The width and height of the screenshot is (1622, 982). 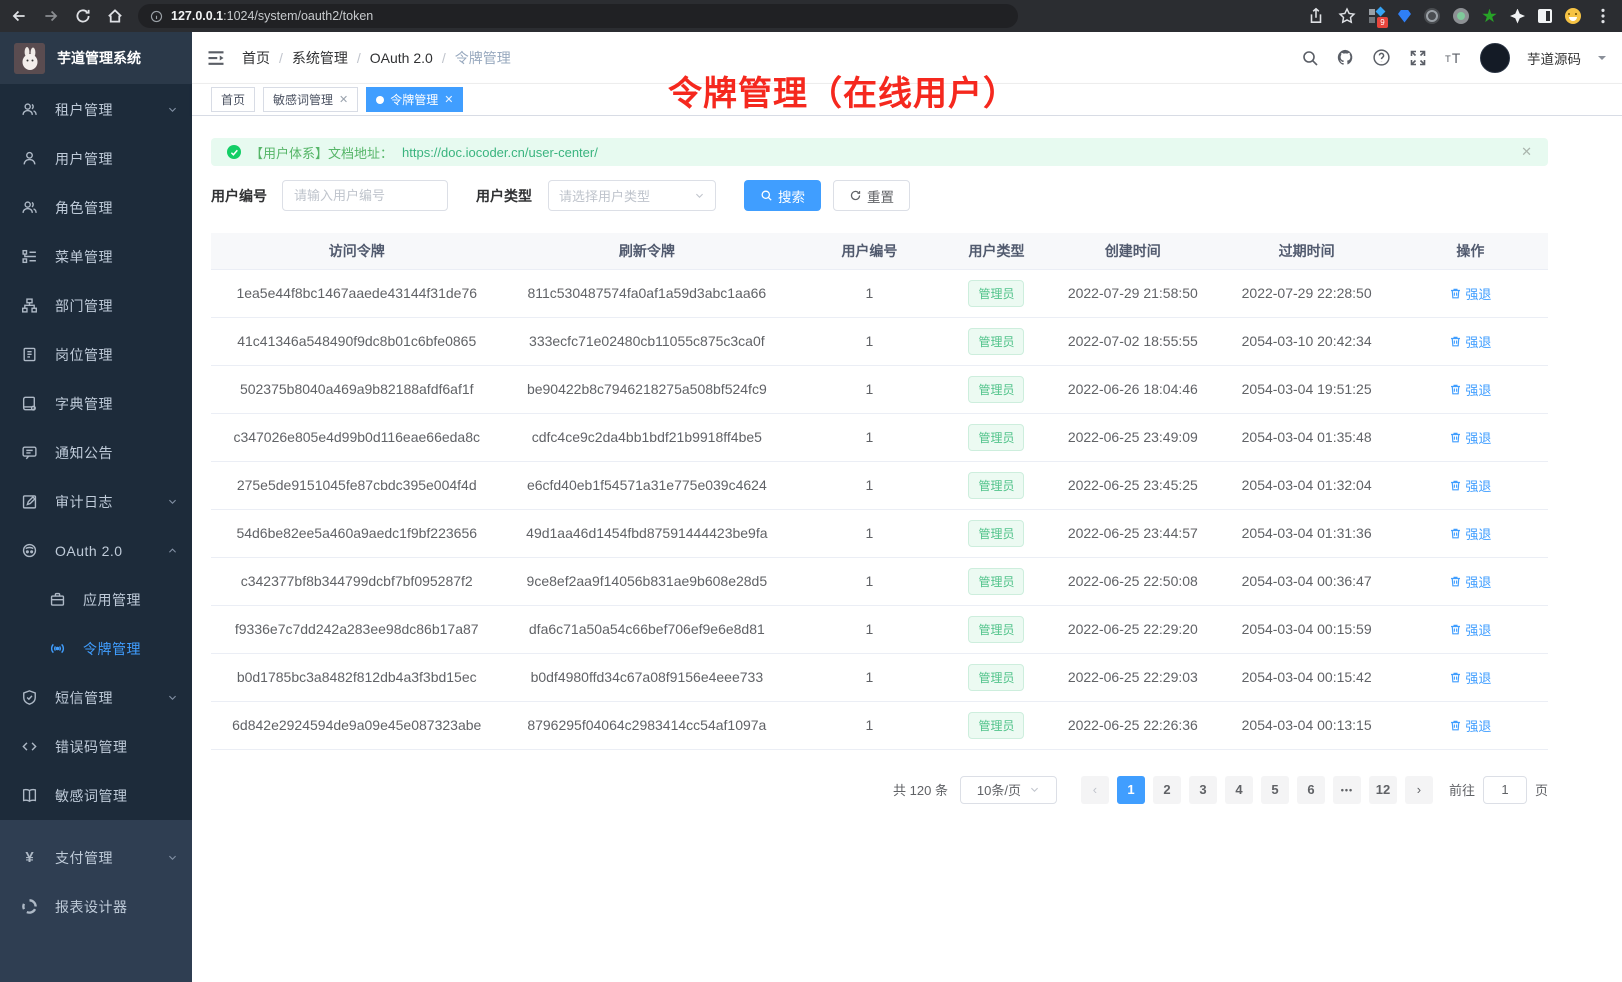 What do you see at coordinates (256, 57) in the screenshot?
I see `breadcrumb-home: 首页` at bounding box center [256, 57].